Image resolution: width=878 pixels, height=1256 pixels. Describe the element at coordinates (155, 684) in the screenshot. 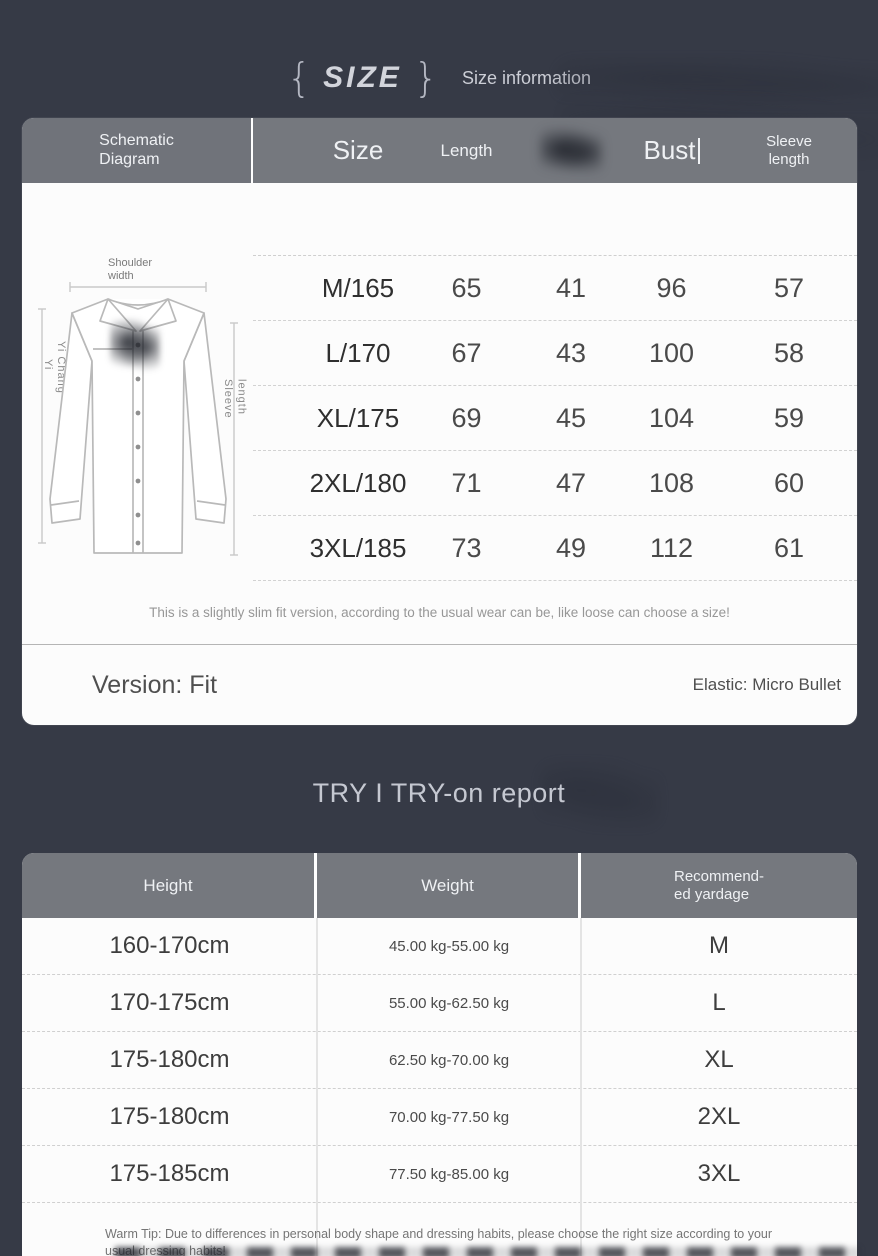

I see `version-label: Version: Fit` at that location.